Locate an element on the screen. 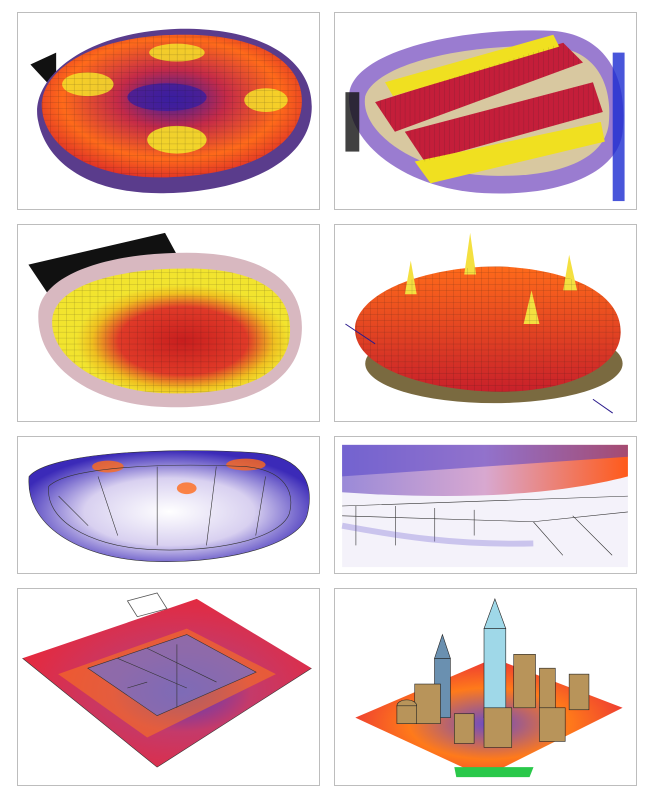 The height and width of the screenshot is (802, 654). city-block-towers-image is located at coordinates (489, 688).